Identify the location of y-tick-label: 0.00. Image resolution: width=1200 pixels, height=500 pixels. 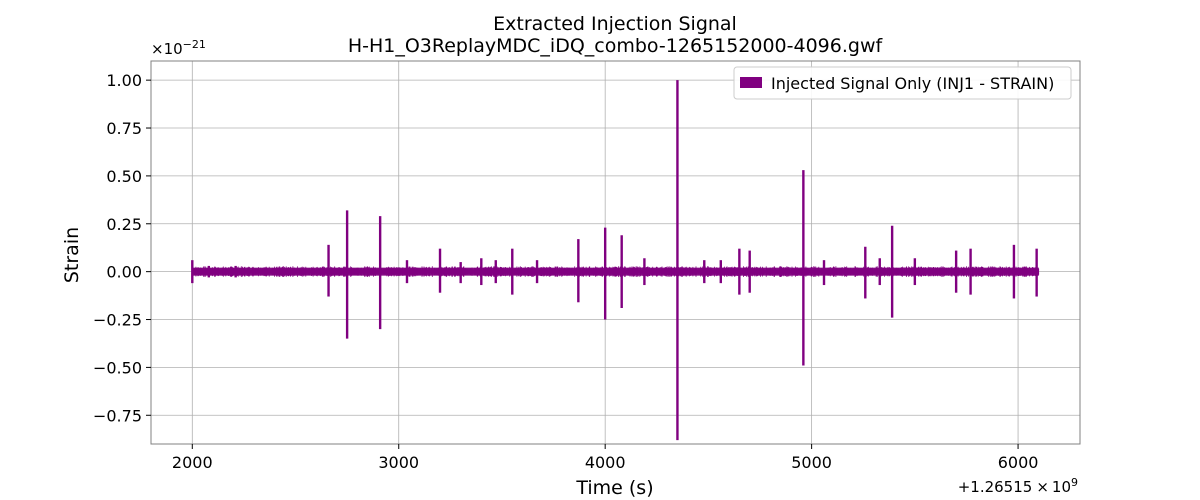
(124, 272).